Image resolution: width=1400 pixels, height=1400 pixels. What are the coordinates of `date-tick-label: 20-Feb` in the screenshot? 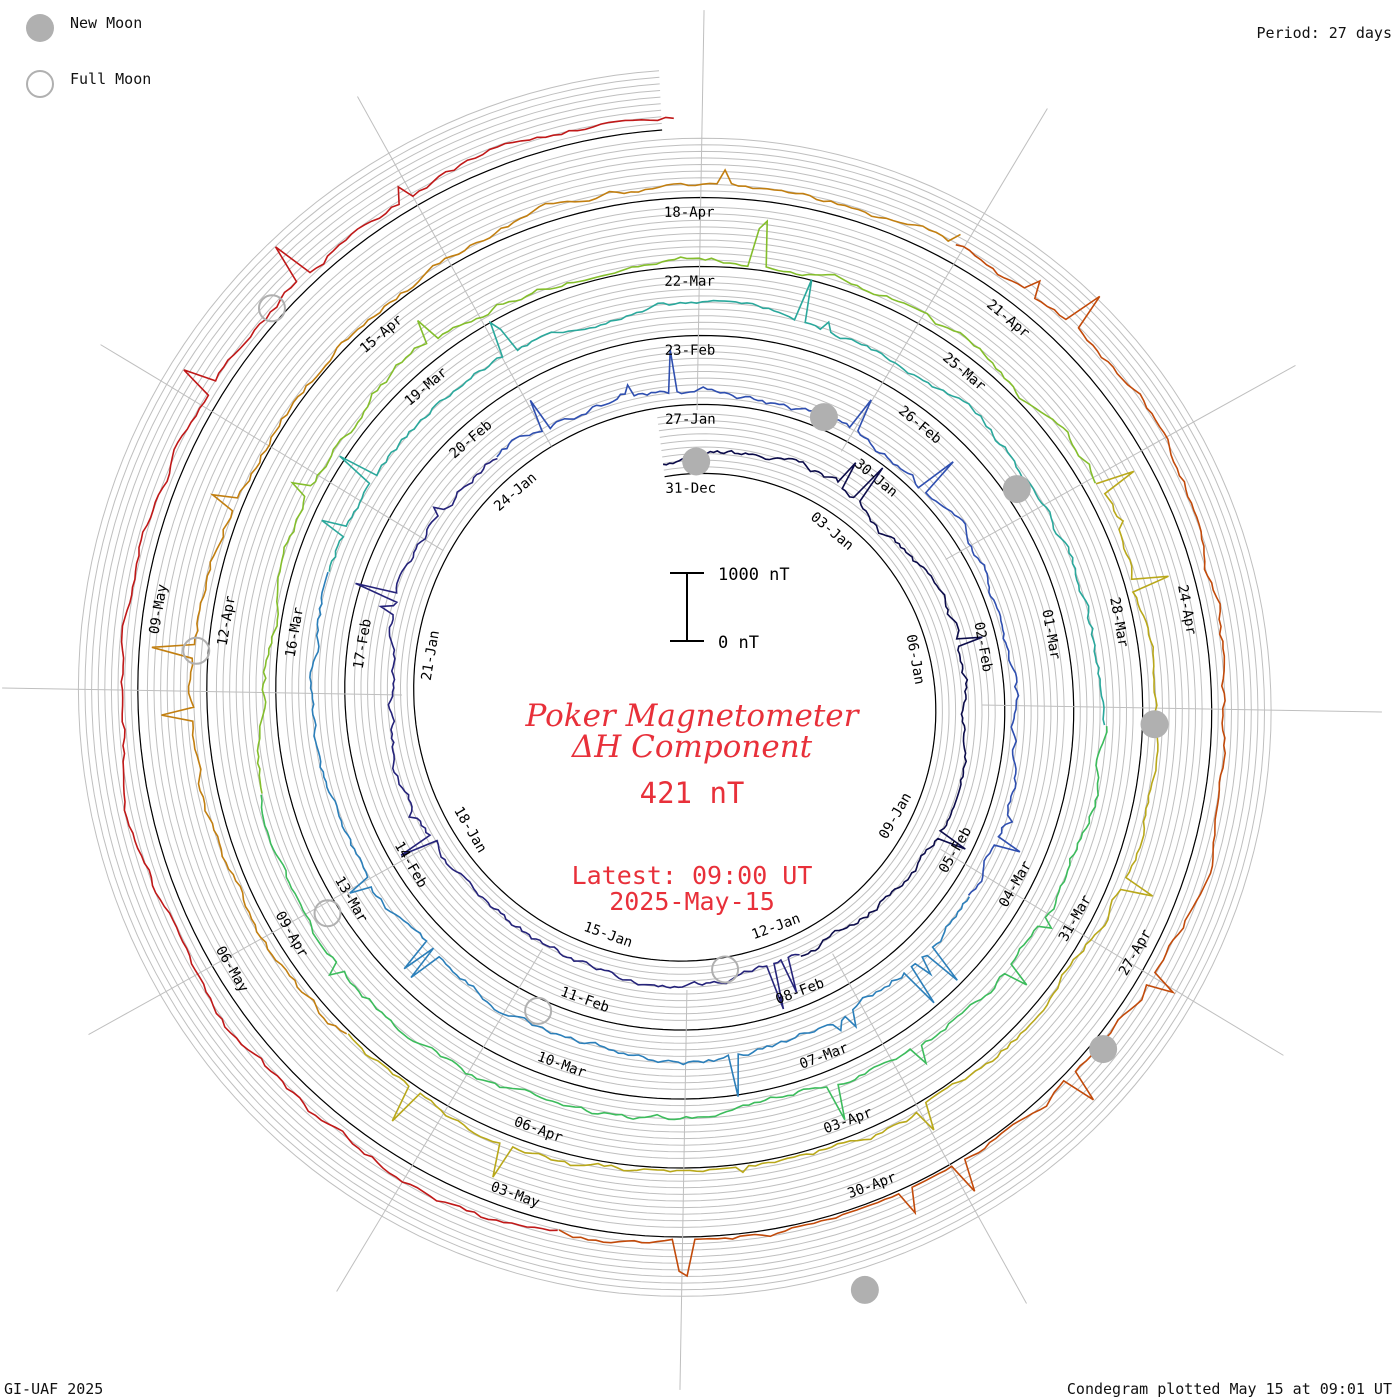 It's located at (470, 439).